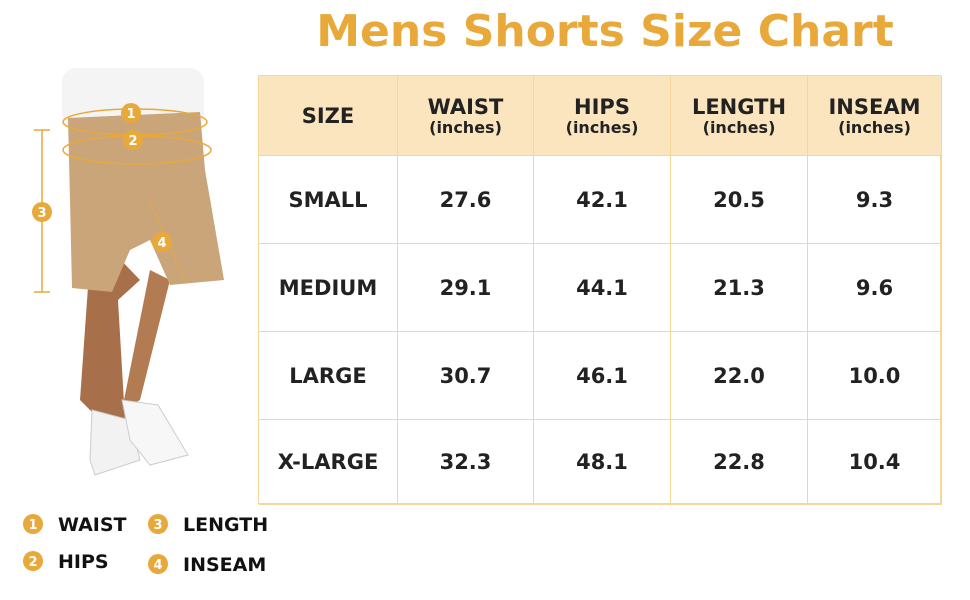 The image size is (970, 600). Describe the element at coordinates (874, 106) in the screenshot. I see `header-label: INSEAM` at that location.